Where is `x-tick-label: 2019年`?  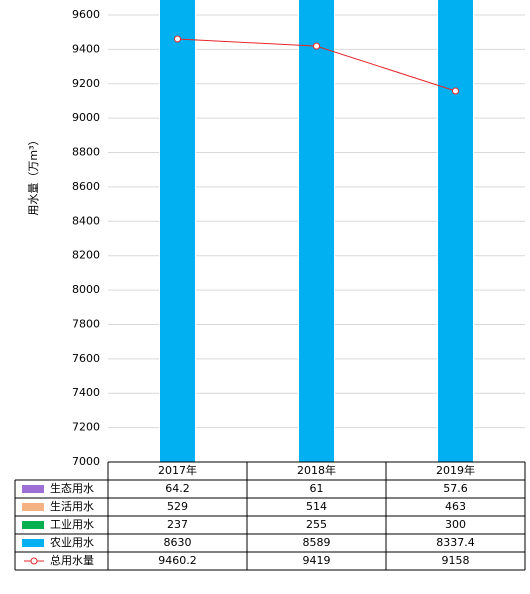 x-tick-label: 2019年 is located at coordinates (455, 470).